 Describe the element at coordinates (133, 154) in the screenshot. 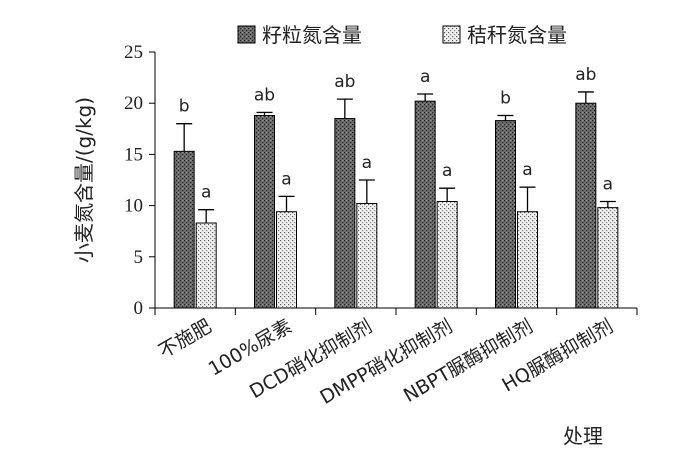

I see `y-tick-label: 15` at that location.